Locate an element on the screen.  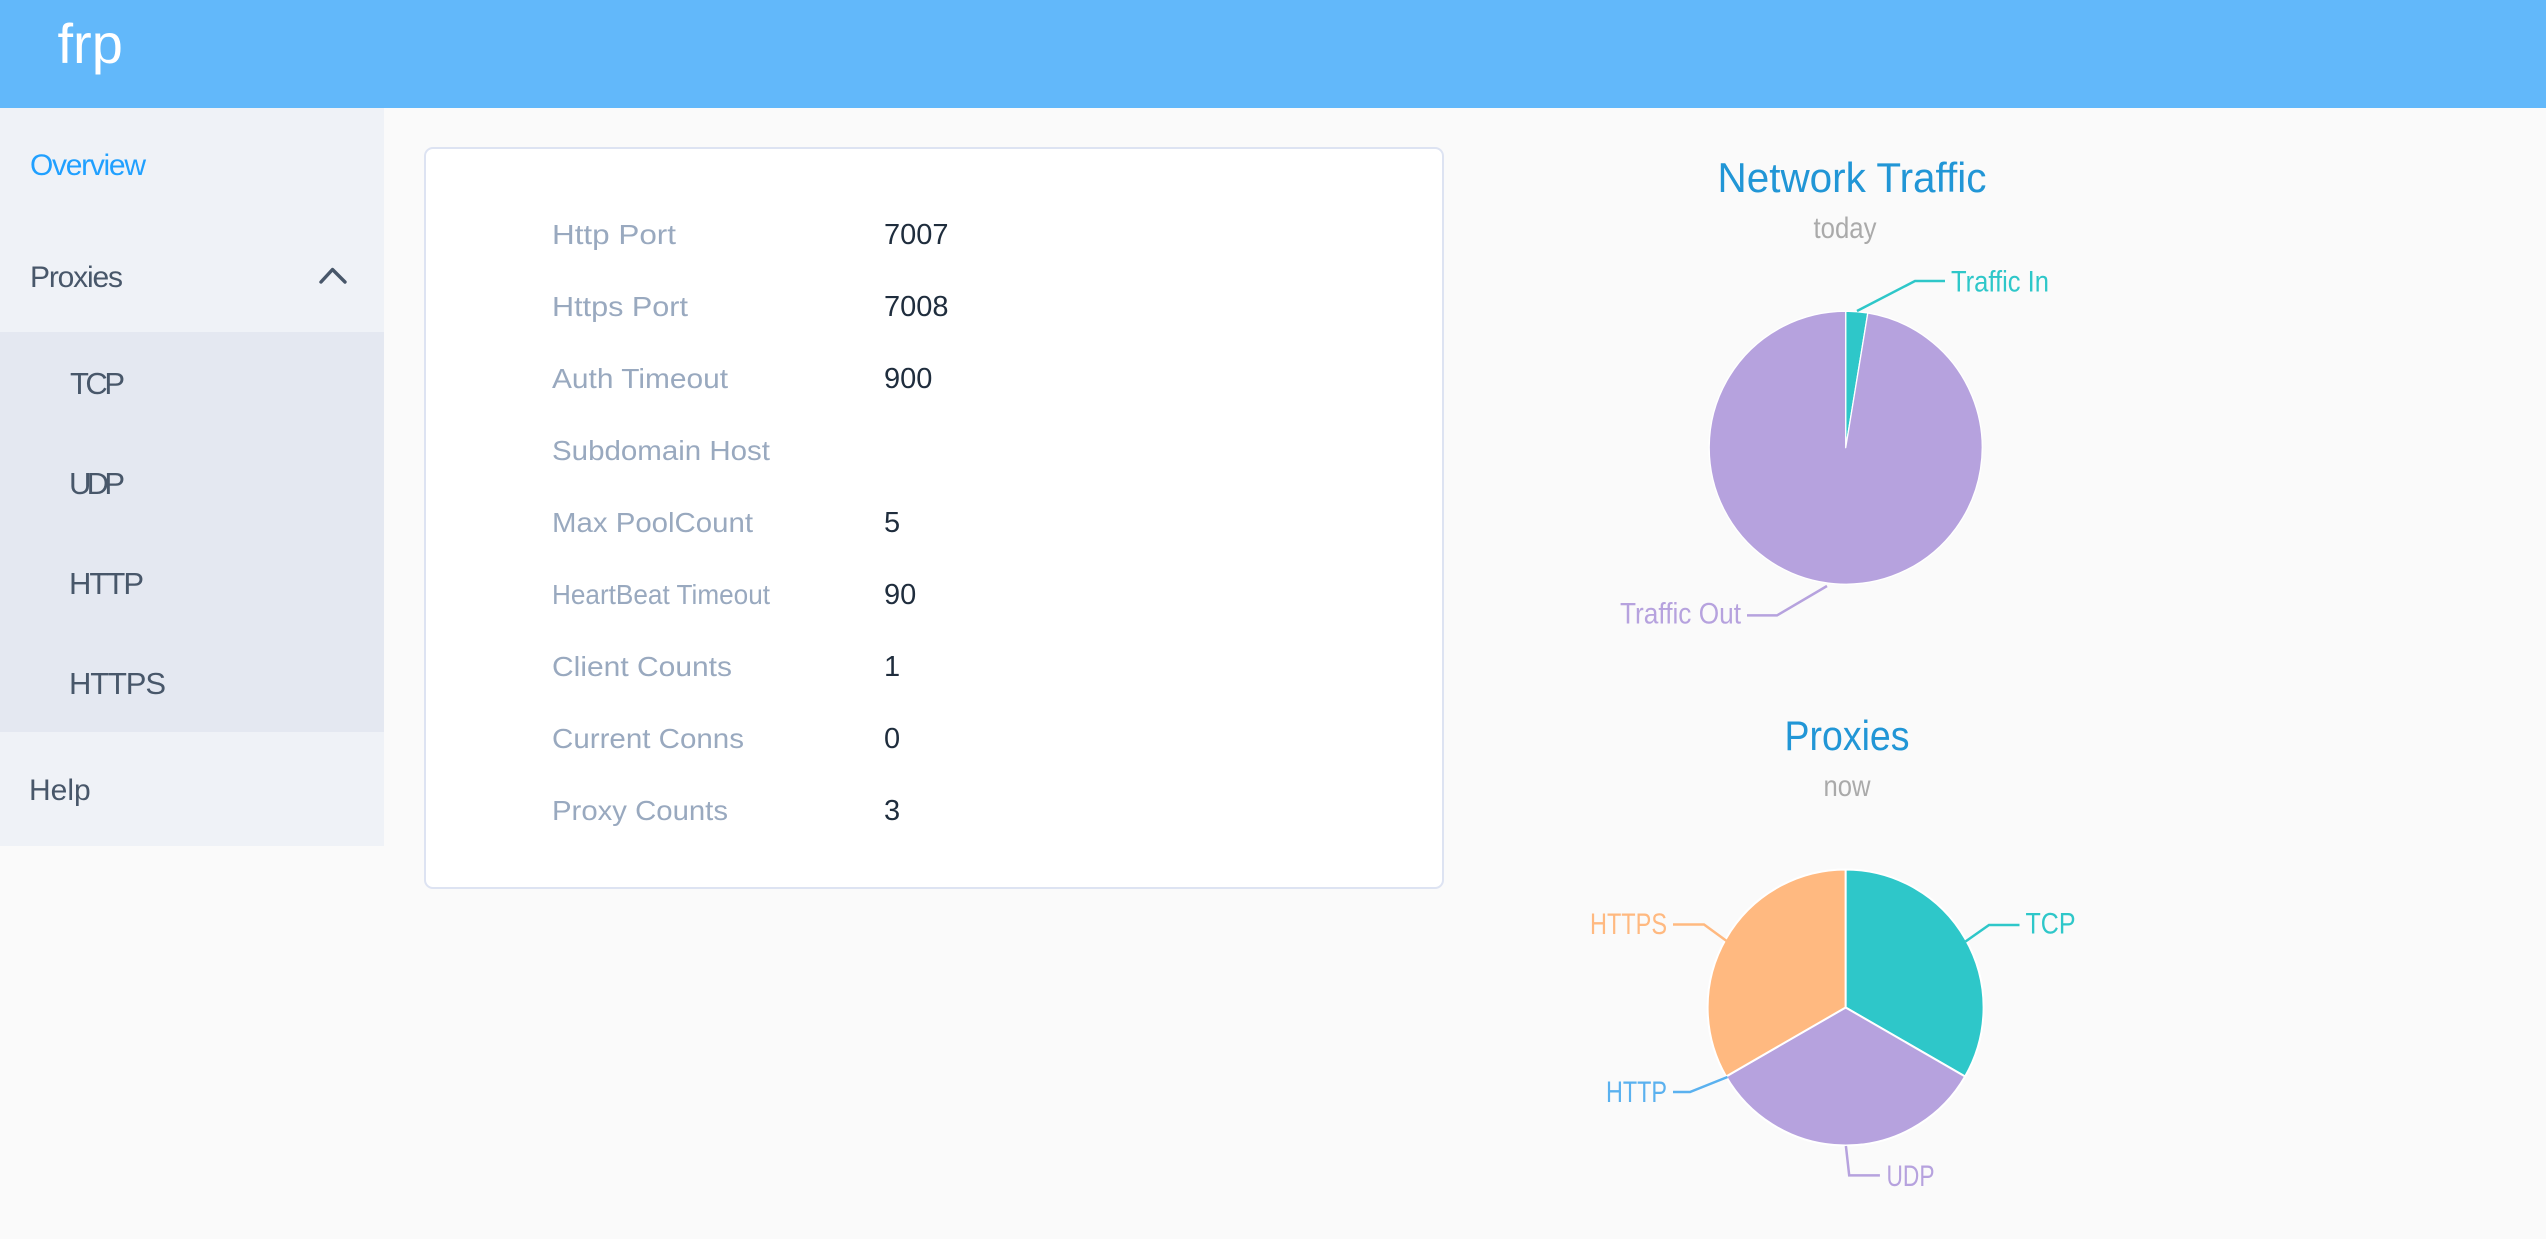
svg-text: Client Counts is located at coordinates (642, 666).